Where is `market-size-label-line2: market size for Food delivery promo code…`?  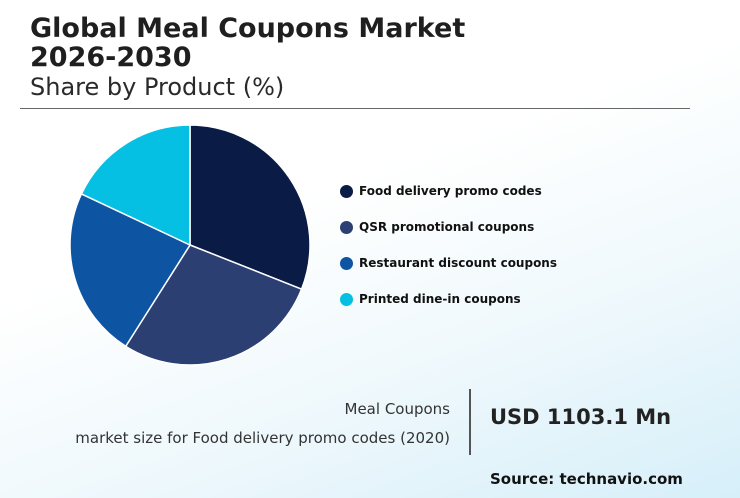 market-size-label-line2: market size for Food delivery promo code… is located at coordinates (262, 438).